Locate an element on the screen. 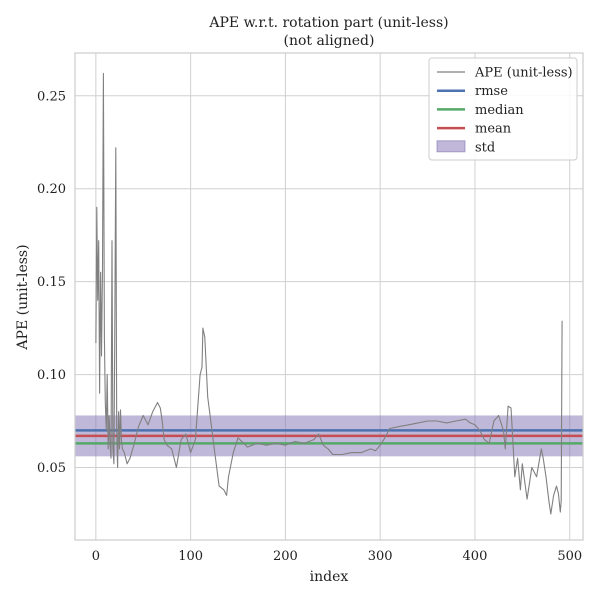 This screenshot has height=600, width=600. chart-title: APE w.r.t. rotation part (unit-less) is located at coordinates (328, 23).